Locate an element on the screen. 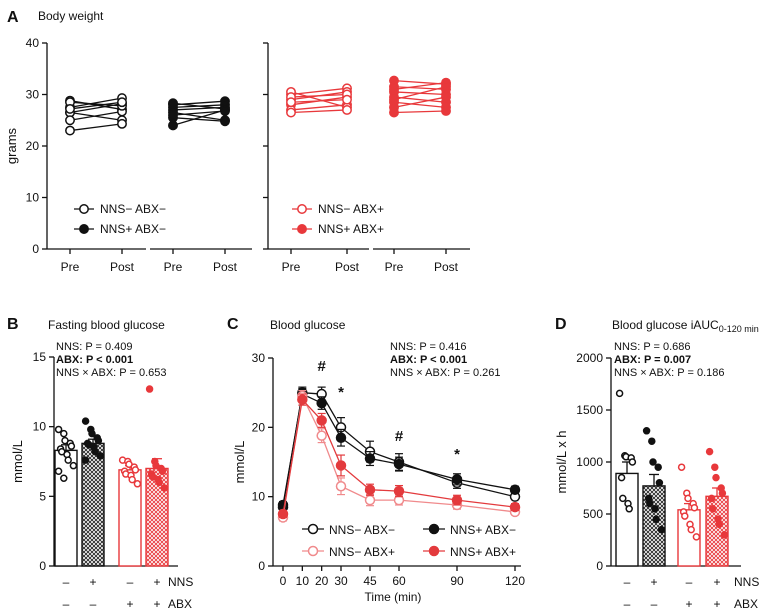 Image resolution: width=777 pixels, height=612 pixels. x-tick-label: 45 is located at coordinates (370, 581).